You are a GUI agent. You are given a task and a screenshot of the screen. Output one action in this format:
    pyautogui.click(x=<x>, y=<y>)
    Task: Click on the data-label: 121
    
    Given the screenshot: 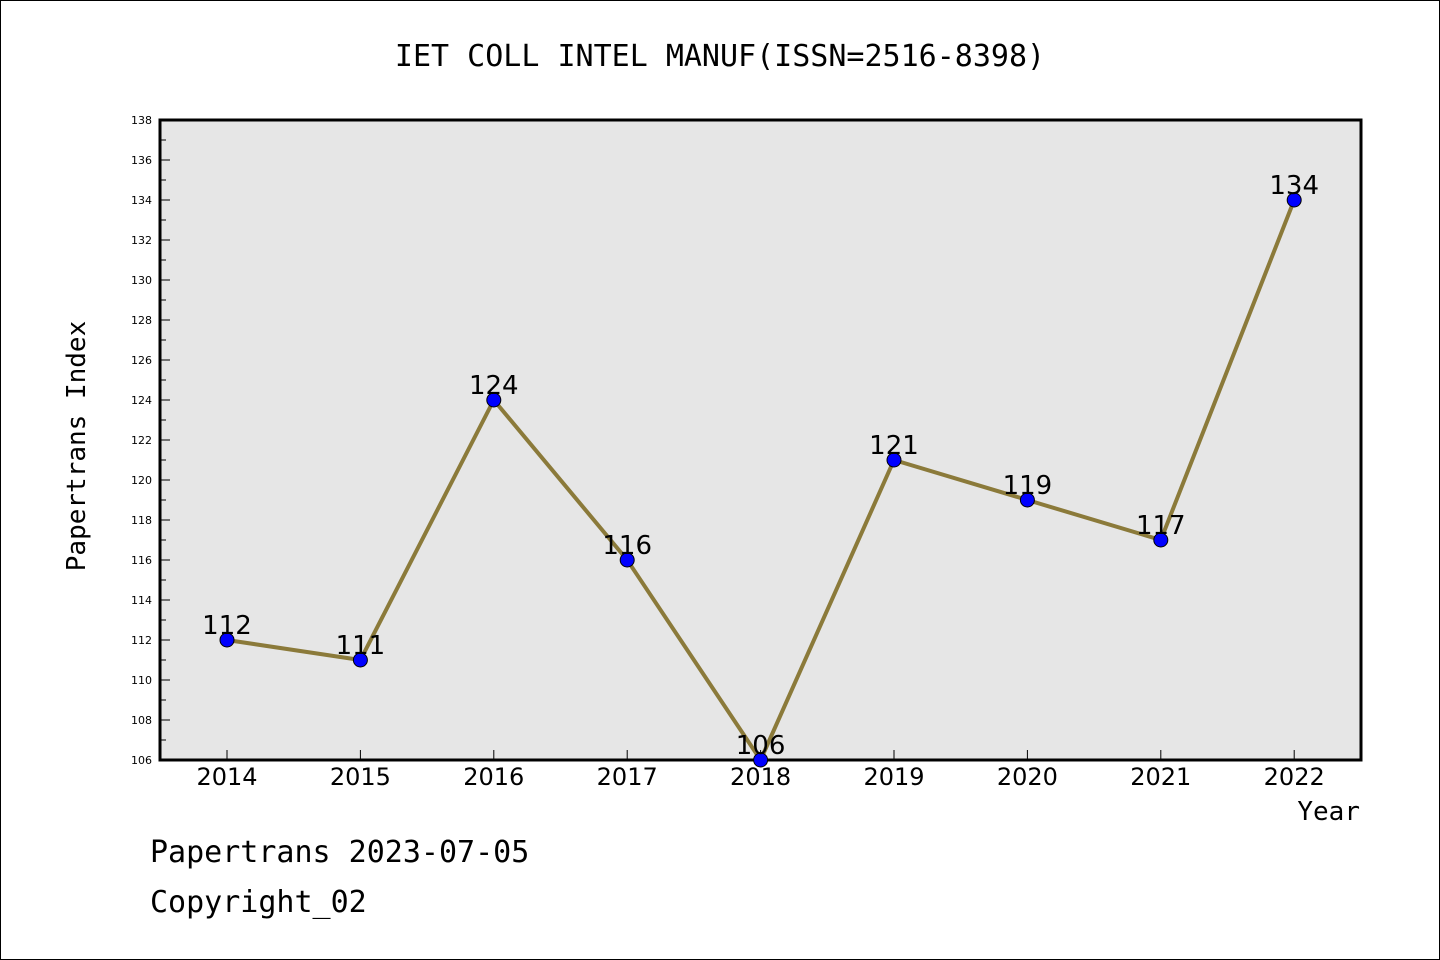 What is the action you would take?
    pyautogui.click(x=894, y=446)
    